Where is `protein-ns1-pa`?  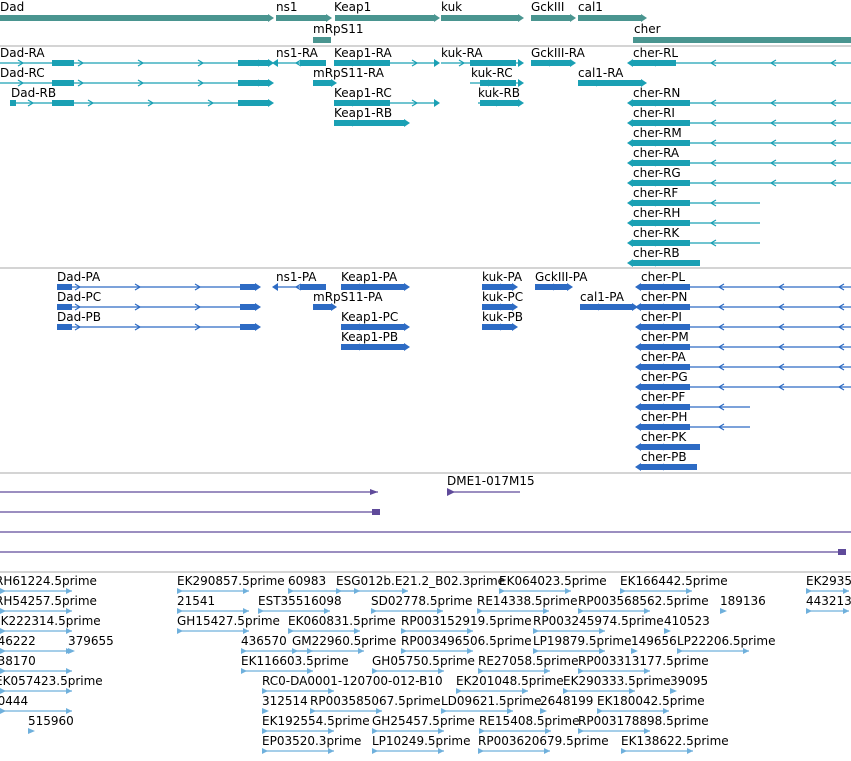 protein-ns1-pa is located at coordinates (299, 287).